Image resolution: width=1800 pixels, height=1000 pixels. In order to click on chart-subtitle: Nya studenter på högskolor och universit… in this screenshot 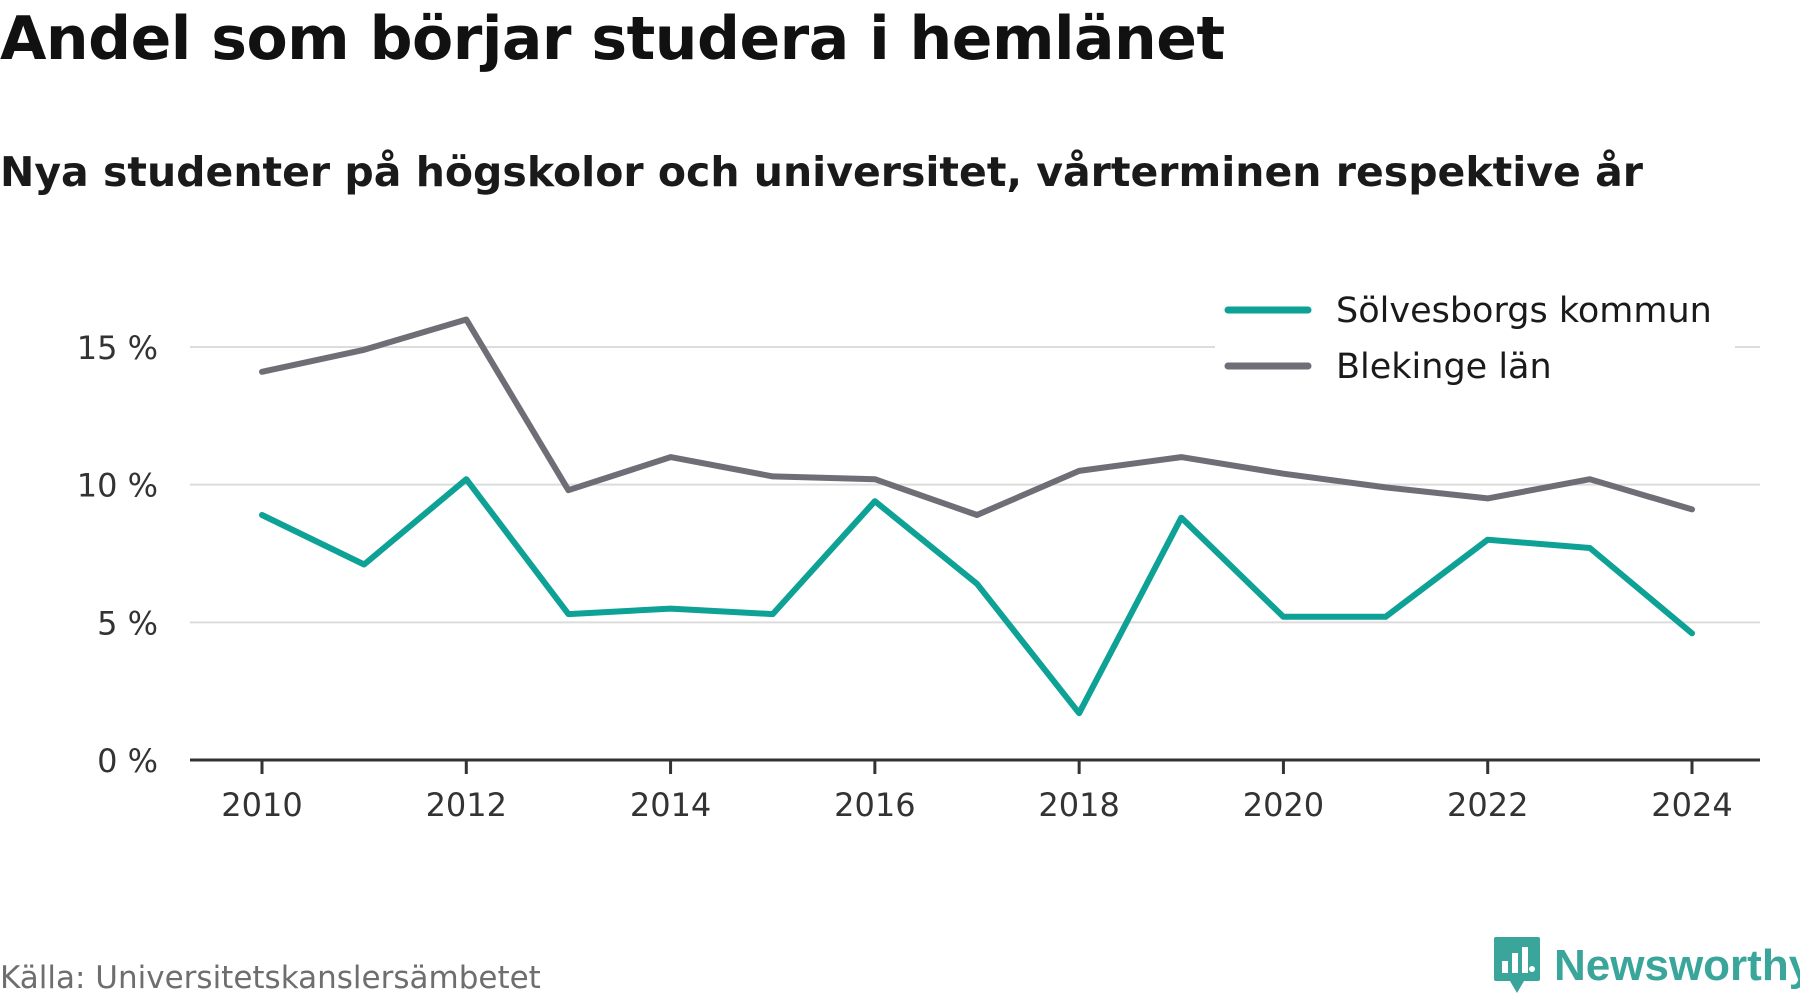, I will do `click(821, 172)`.